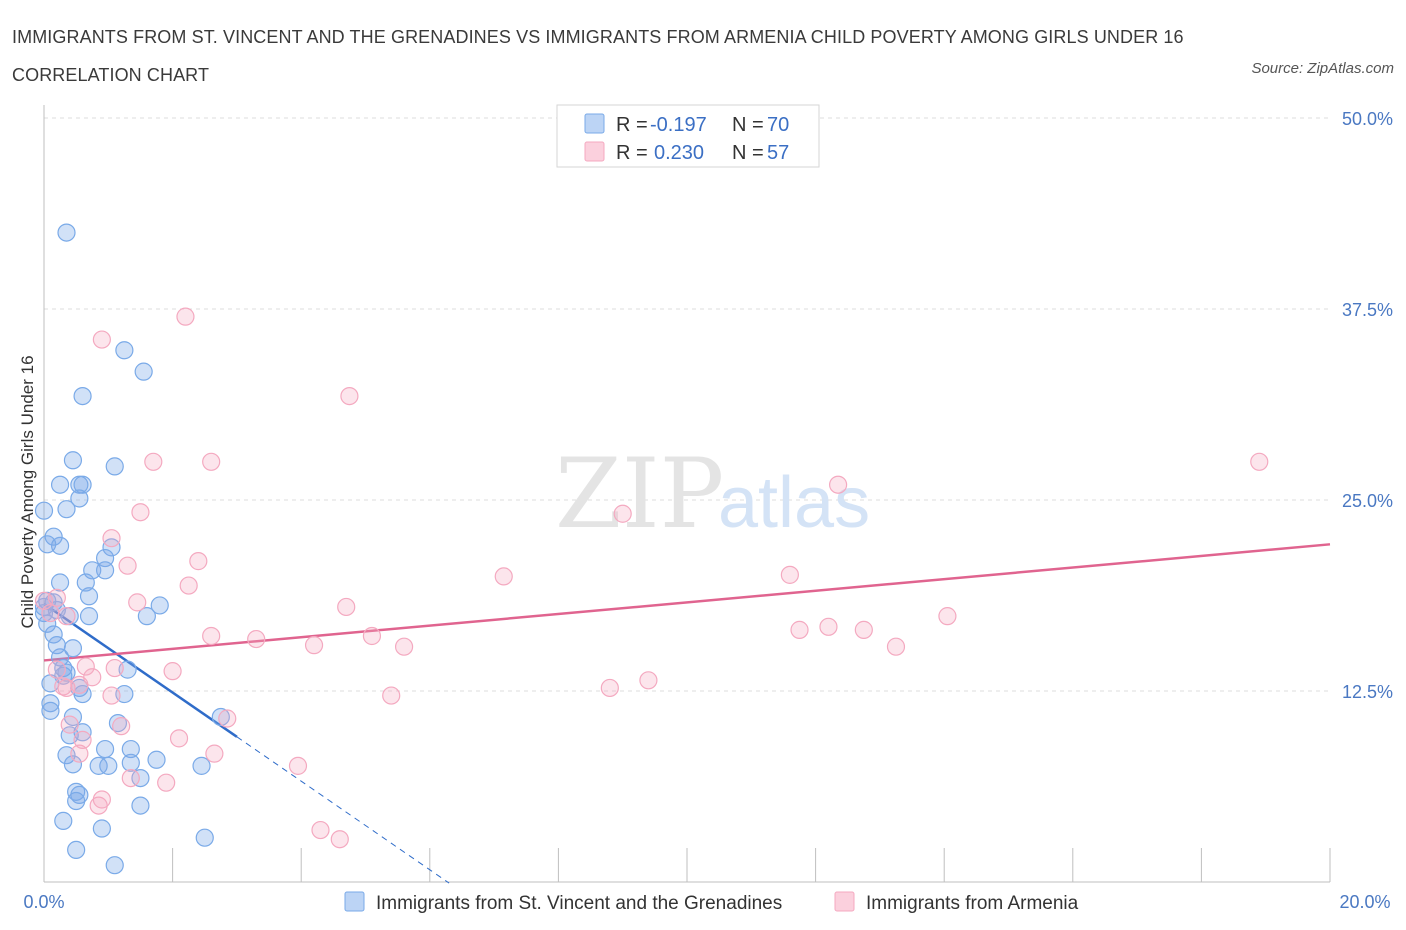 The width and height of the screenshot is (1406, 930). What do you see at coordinates (1367, 692) in the screenshot?
I see `y-tick-label: 12.5%` at bounding box center [1367, 692].